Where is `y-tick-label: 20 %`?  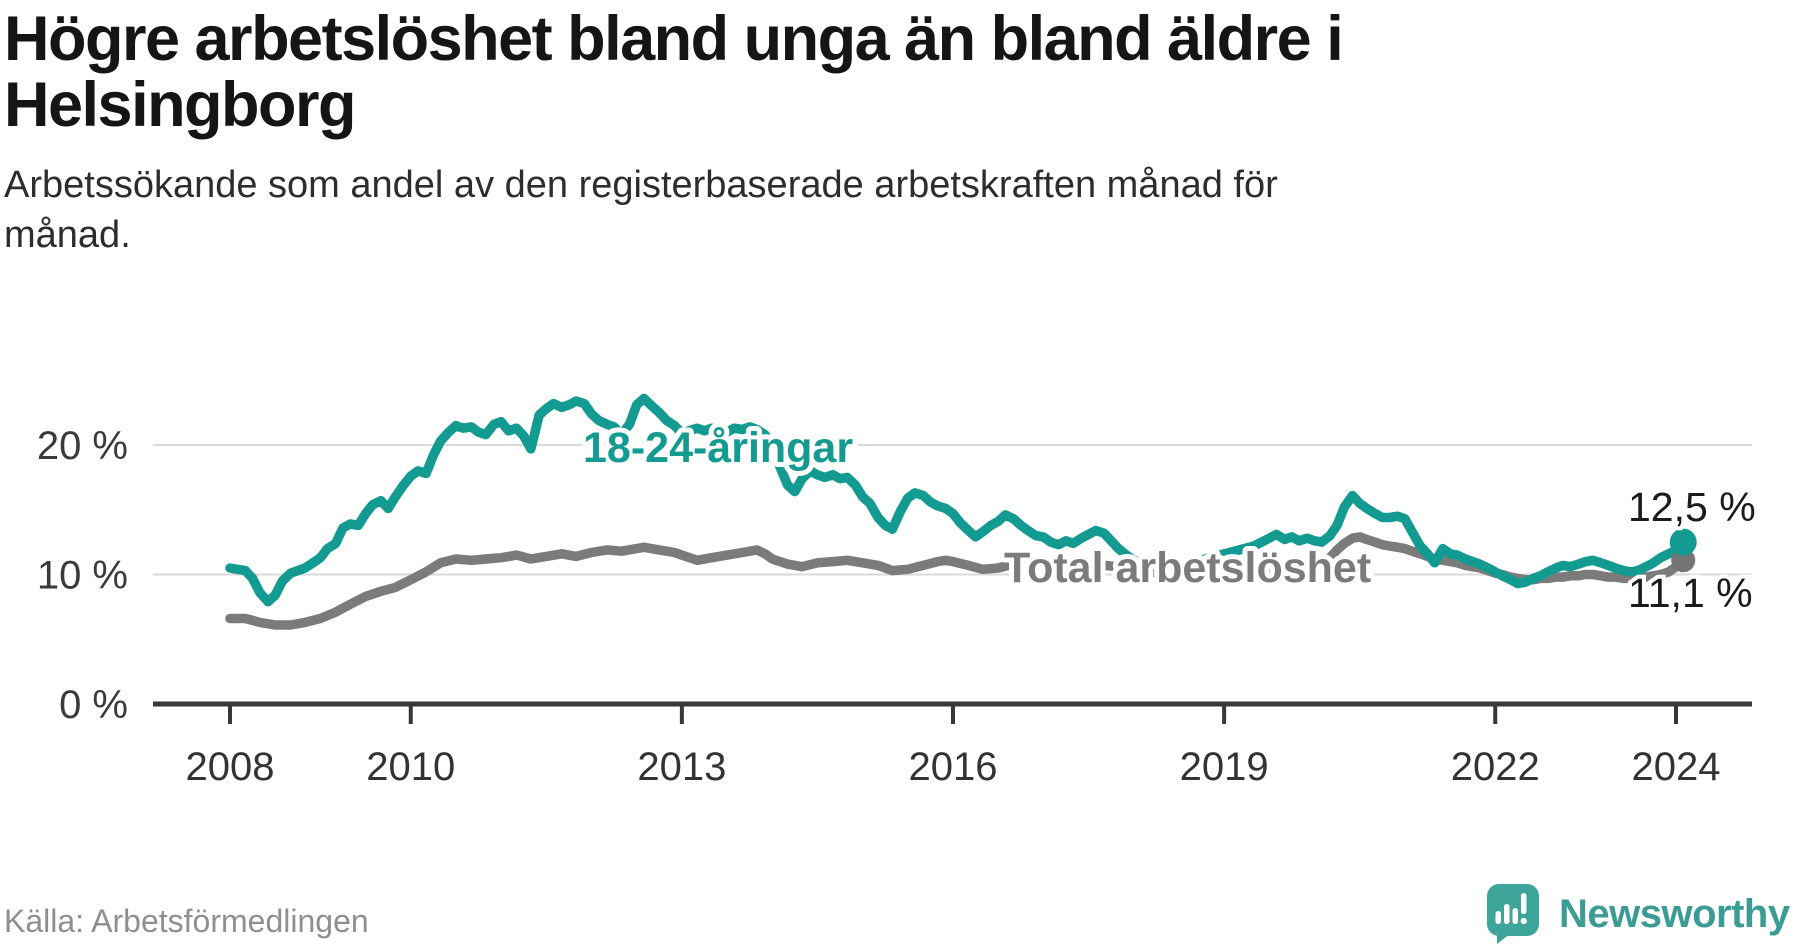 y-tick-label: 20 % is located at coordinates (82, 446).